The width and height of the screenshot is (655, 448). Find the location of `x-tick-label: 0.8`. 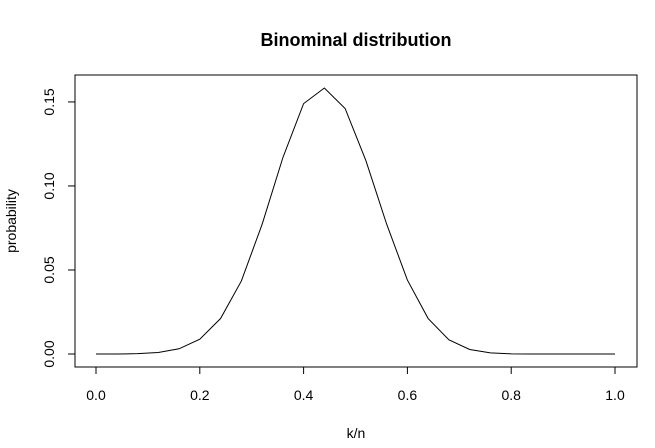

x-tick-label: 0.8 is located at coordinates (511, 395).